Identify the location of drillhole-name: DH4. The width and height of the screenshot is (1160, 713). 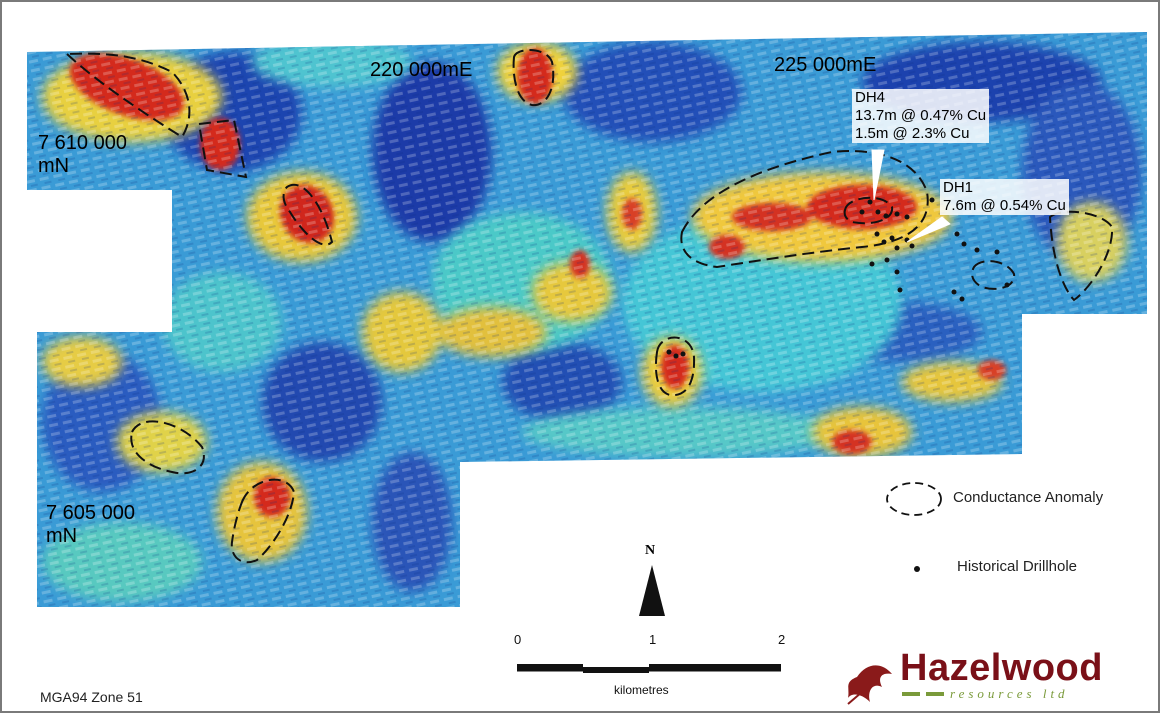
(921, 98).